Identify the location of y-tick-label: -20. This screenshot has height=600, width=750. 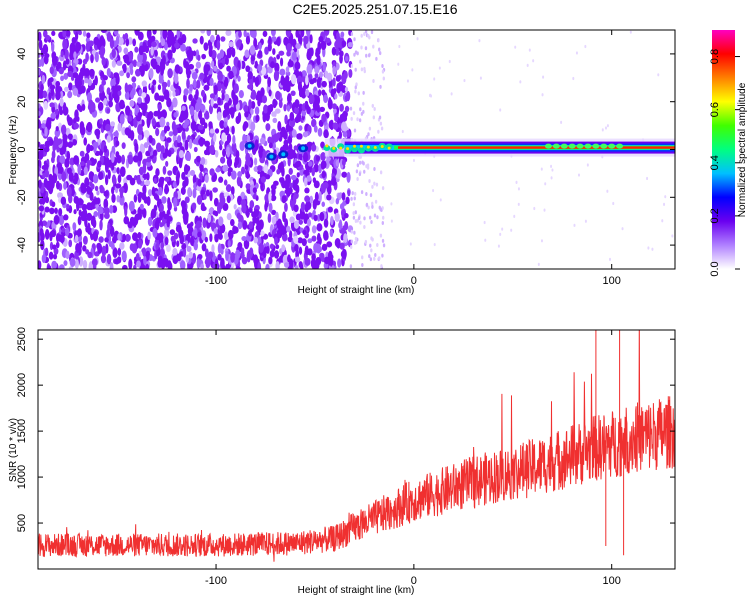
(22, 197).